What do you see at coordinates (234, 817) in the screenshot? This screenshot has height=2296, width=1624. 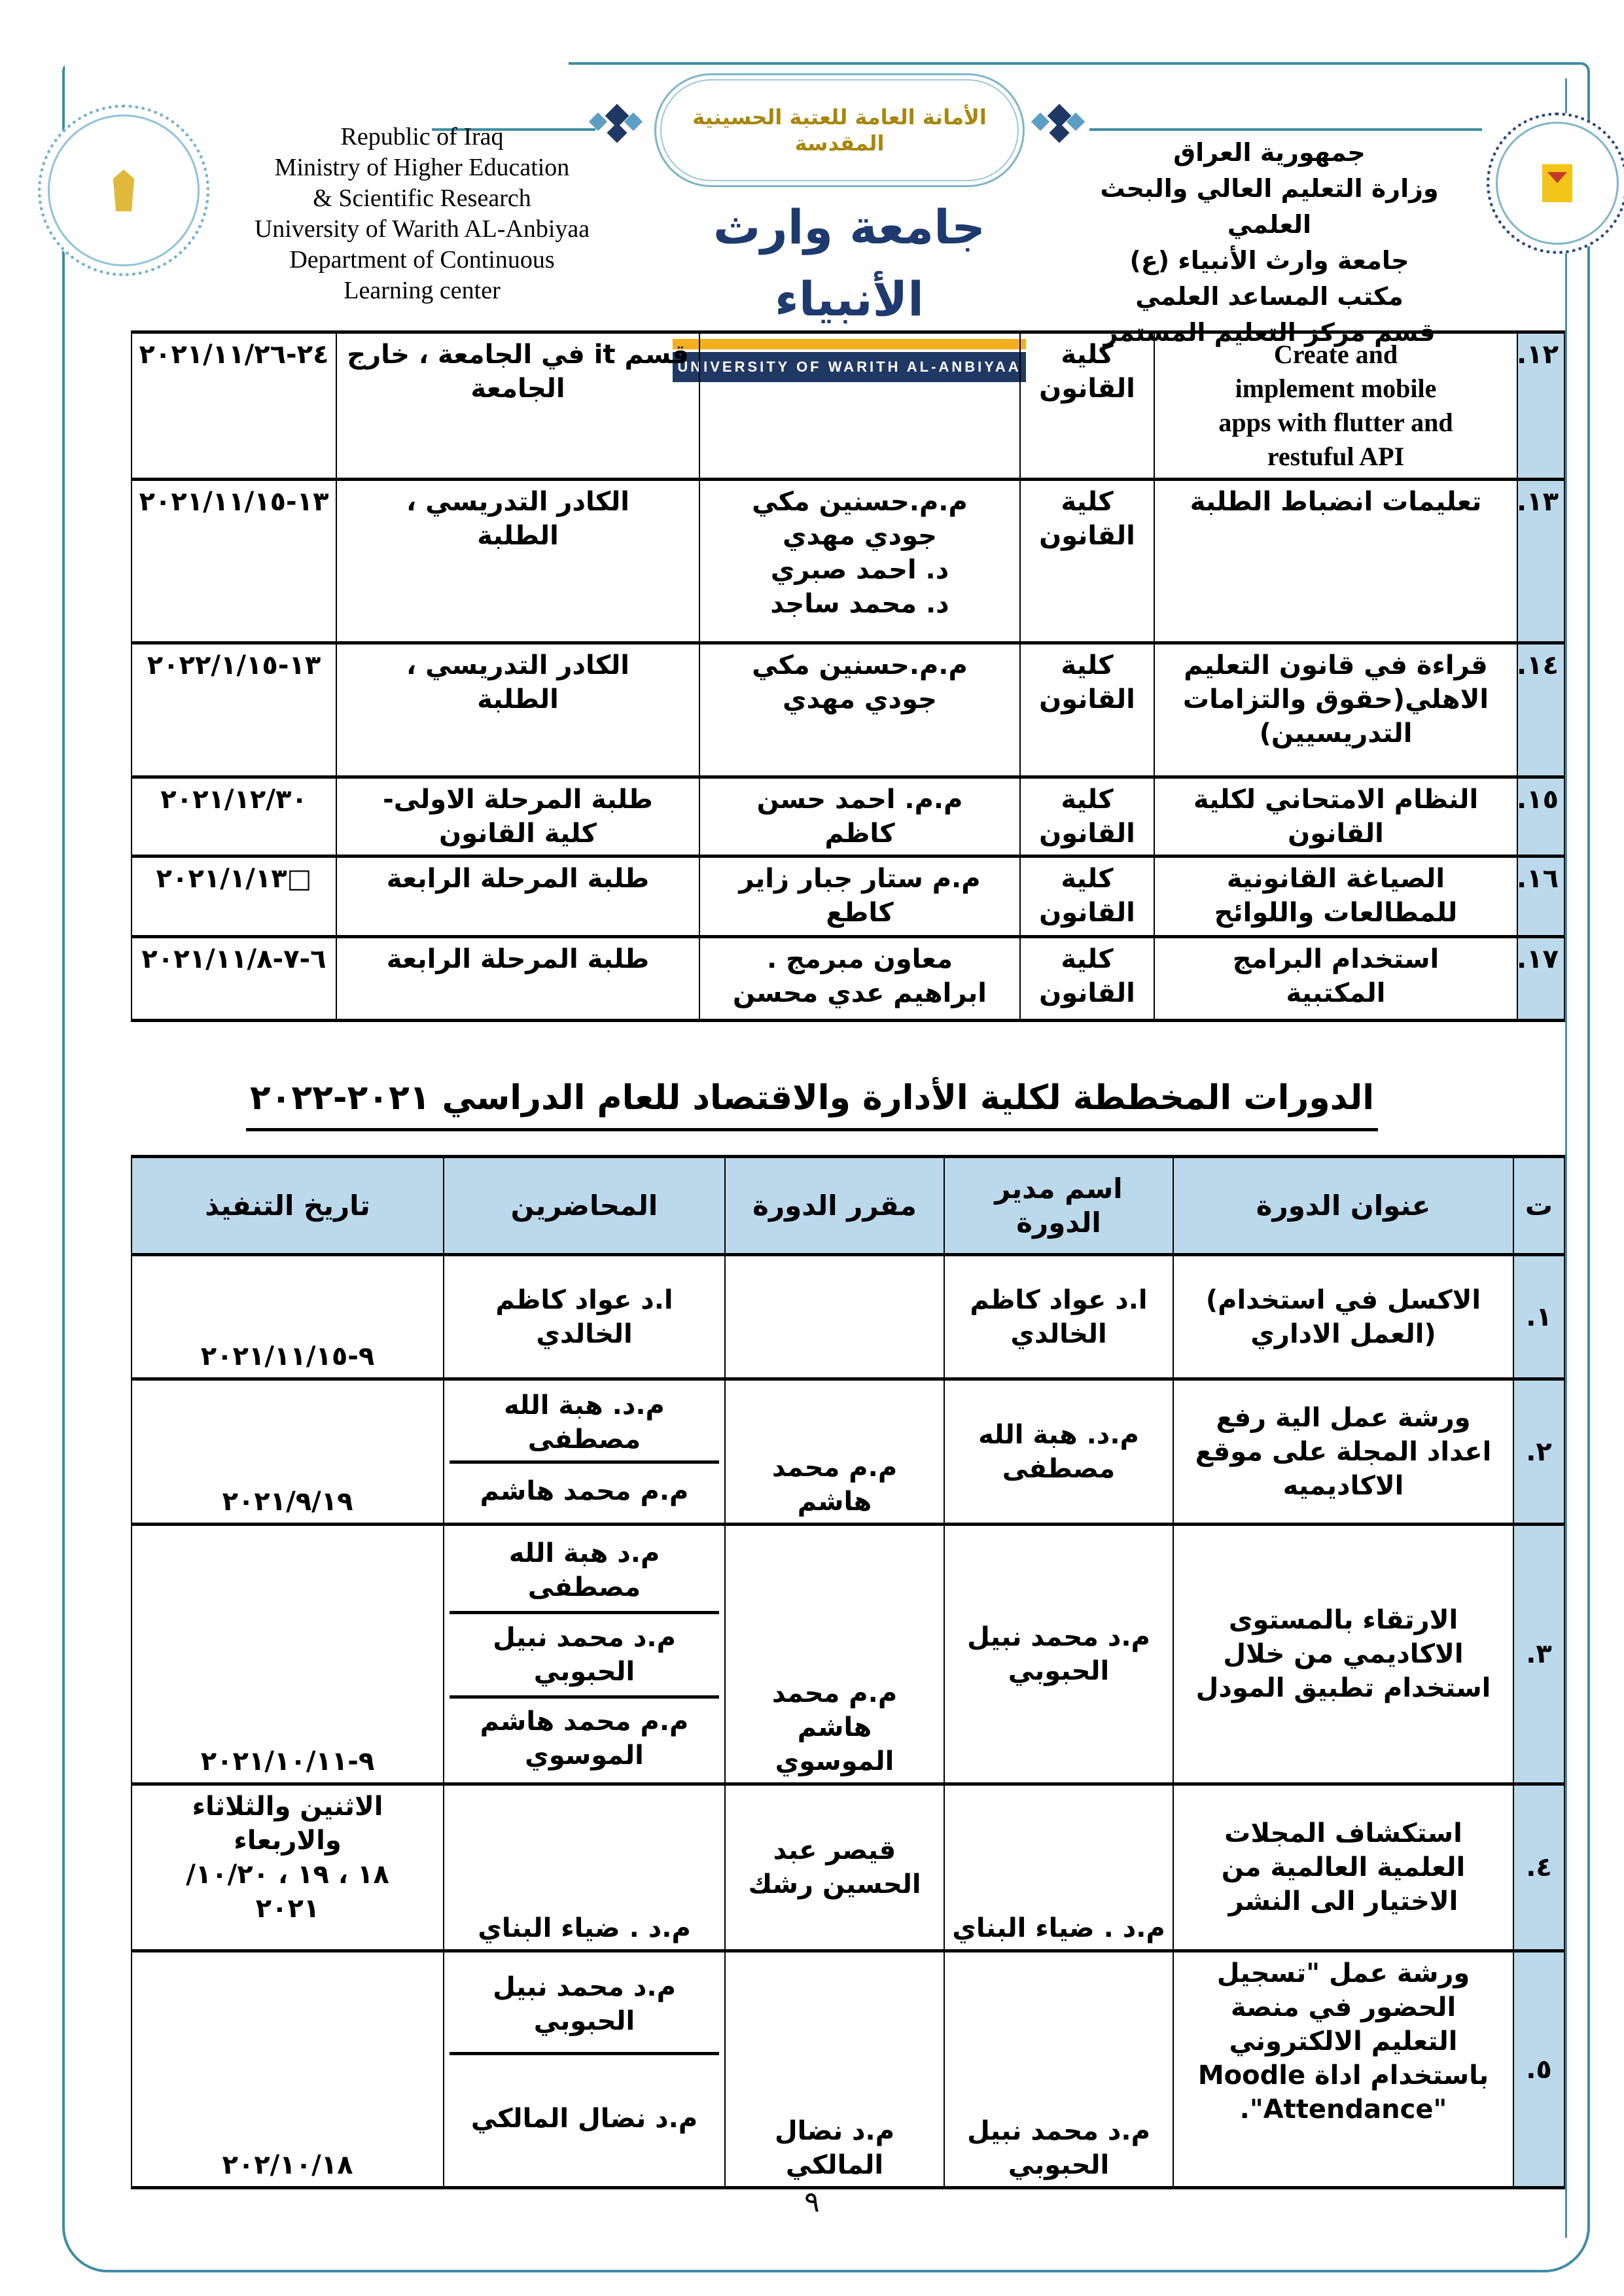 I see `cell-date: ٢٠٢١/١٢/٣٠` at bounding box center [234, 817].